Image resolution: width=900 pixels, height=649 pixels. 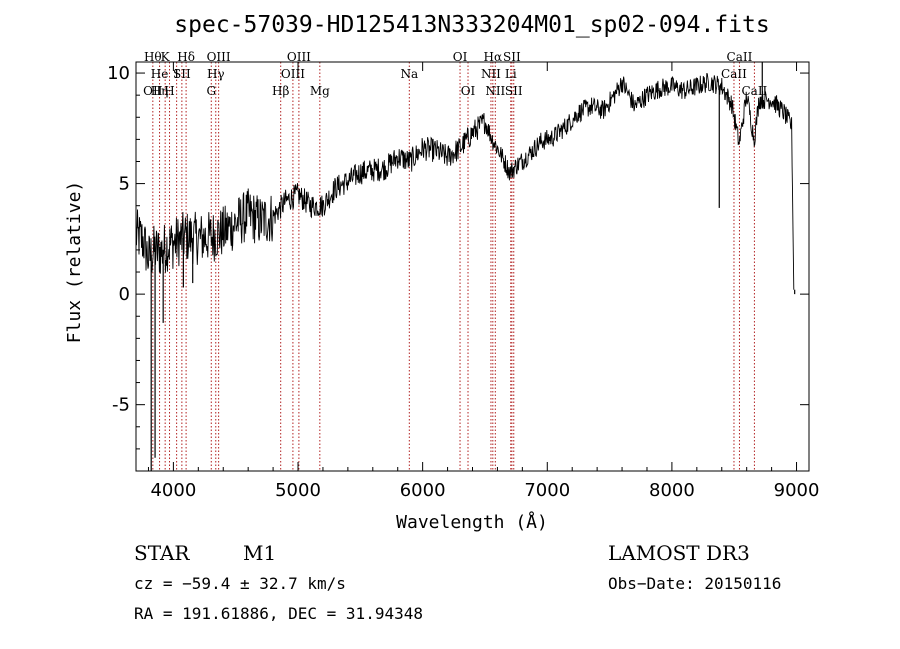 What do you see at coordinates (694, 583) in the screenshot?
I see `observation-date: Obs−Date: 20150116` at bounding box center [694, 583].